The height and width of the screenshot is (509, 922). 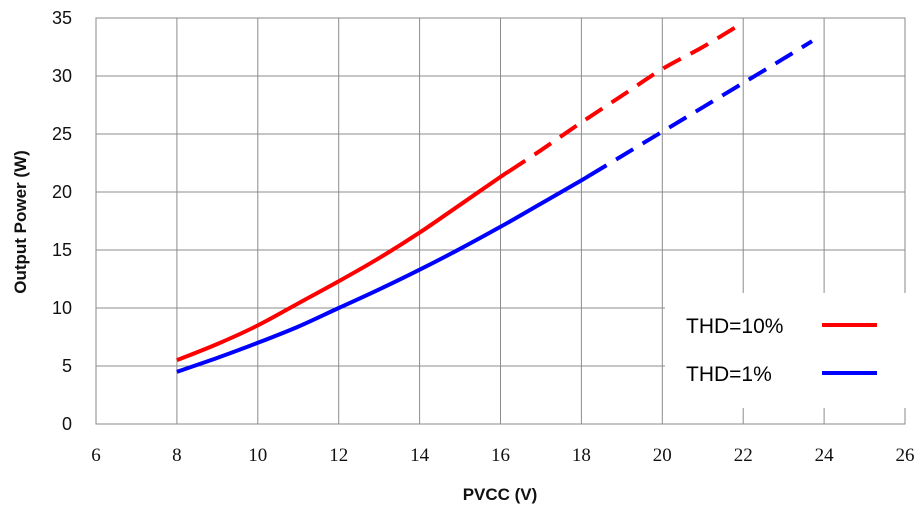 What do you see at coordinates (338, 455) in the screenshot?
I see `x-tick-label: 12` at bounding box center [338, 455].